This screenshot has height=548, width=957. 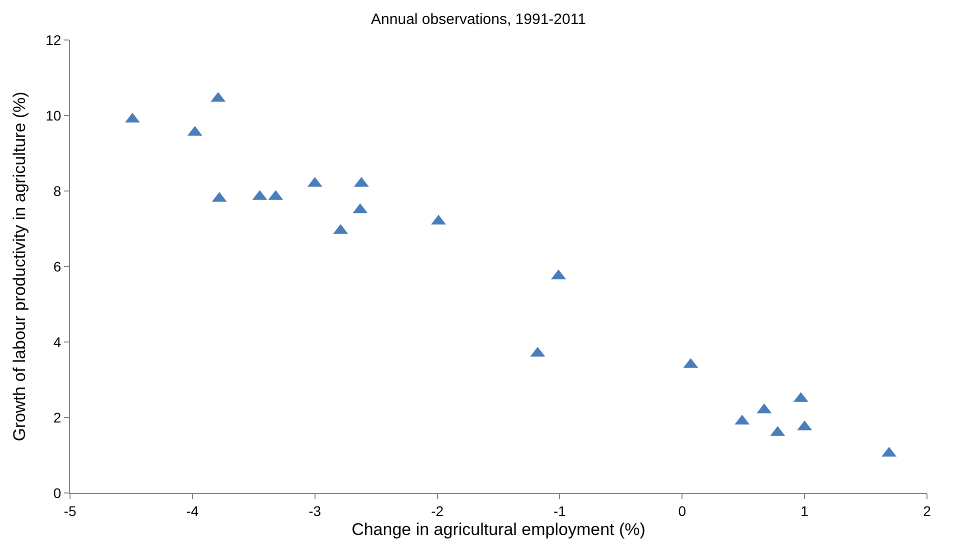 I want to click on x-tick-label: -4, so click(x=192, y=510).